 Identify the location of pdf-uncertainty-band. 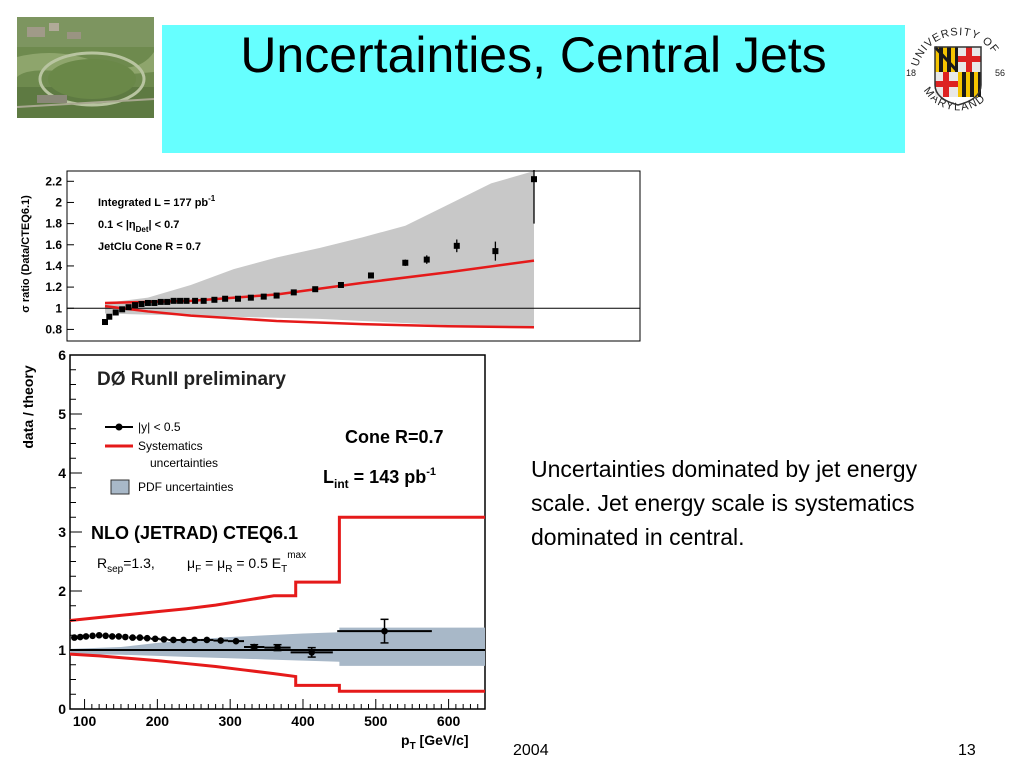
(319, 249).